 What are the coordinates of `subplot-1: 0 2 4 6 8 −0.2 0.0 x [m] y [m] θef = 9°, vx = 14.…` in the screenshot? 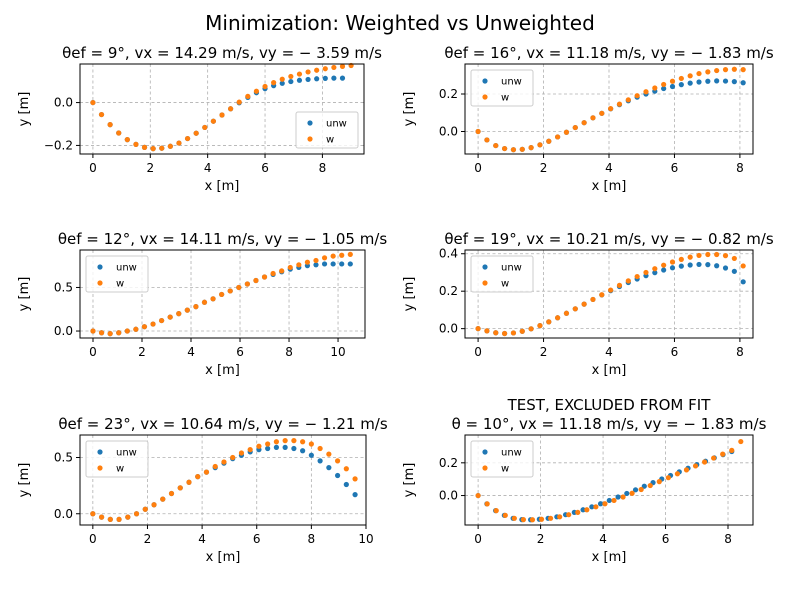 It's located at (199, 119).